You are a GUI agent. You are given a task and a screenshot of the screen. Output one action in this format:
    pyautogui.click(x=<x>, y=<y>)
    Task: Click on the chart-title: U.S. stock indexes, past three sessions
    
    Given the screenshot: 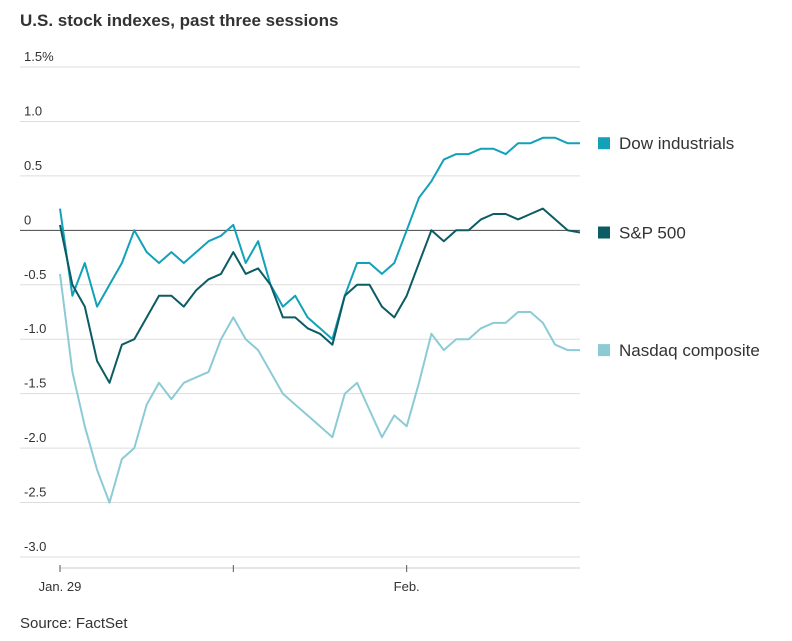 What is the action you would take?
    pyautogui.click(x=179, y=20)
    